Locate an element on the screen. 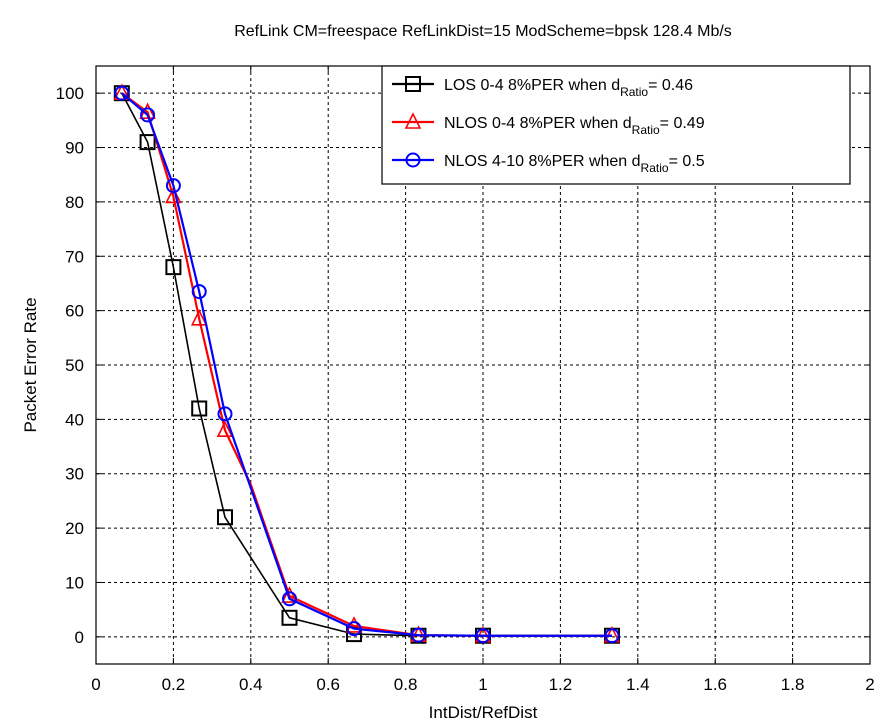 Image resolution: width=882 pixels, height=726 pixels. y-axis-label: Packet Error Rate is located at coordinates (30, 364).